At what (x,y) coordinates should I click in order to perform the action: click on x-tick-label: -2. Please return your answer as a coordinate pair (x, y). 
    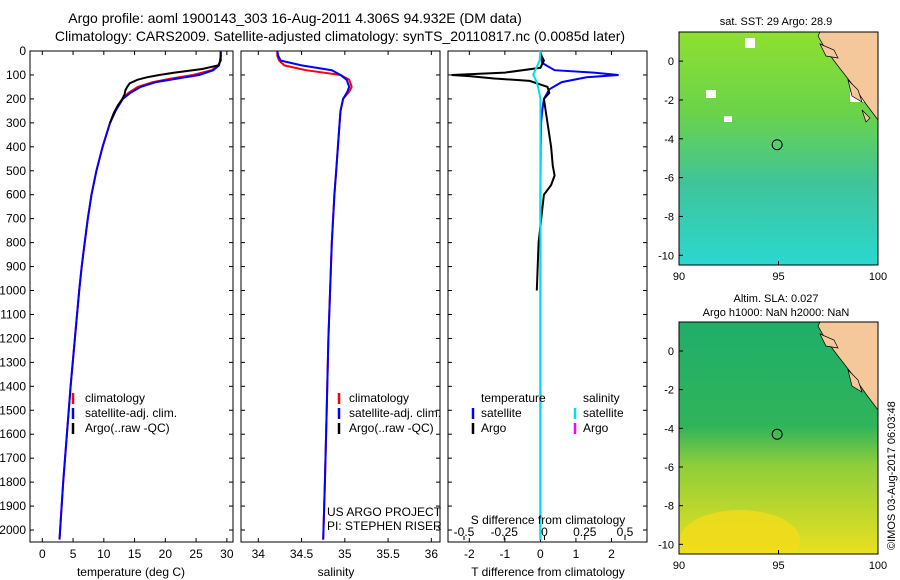
    Looking at the image, I should click on (469, 554).